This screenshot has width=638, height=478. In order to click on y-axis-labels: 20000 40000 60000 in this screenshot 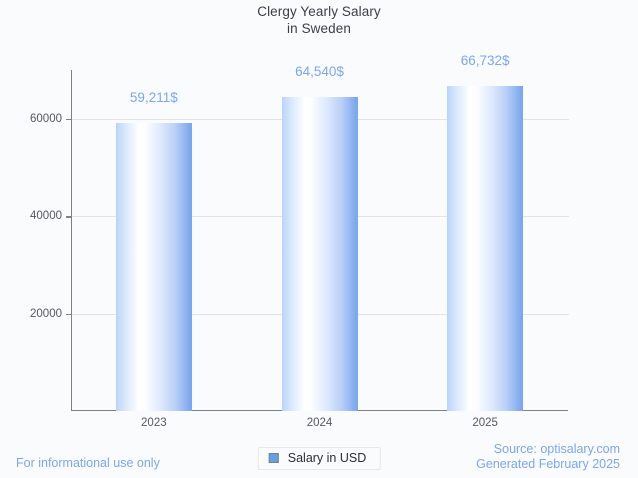, I will do `click(31, 240)`.